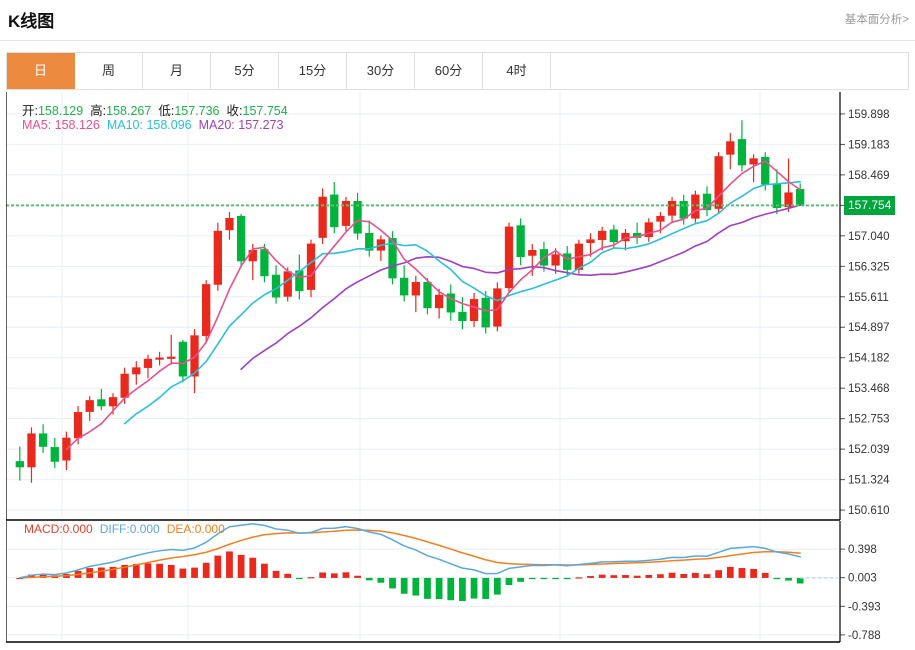  What do you see at coordinates (245, 71) in the screenshot?
I see `tab-5min: 5分` at bounding box center [245, 71].